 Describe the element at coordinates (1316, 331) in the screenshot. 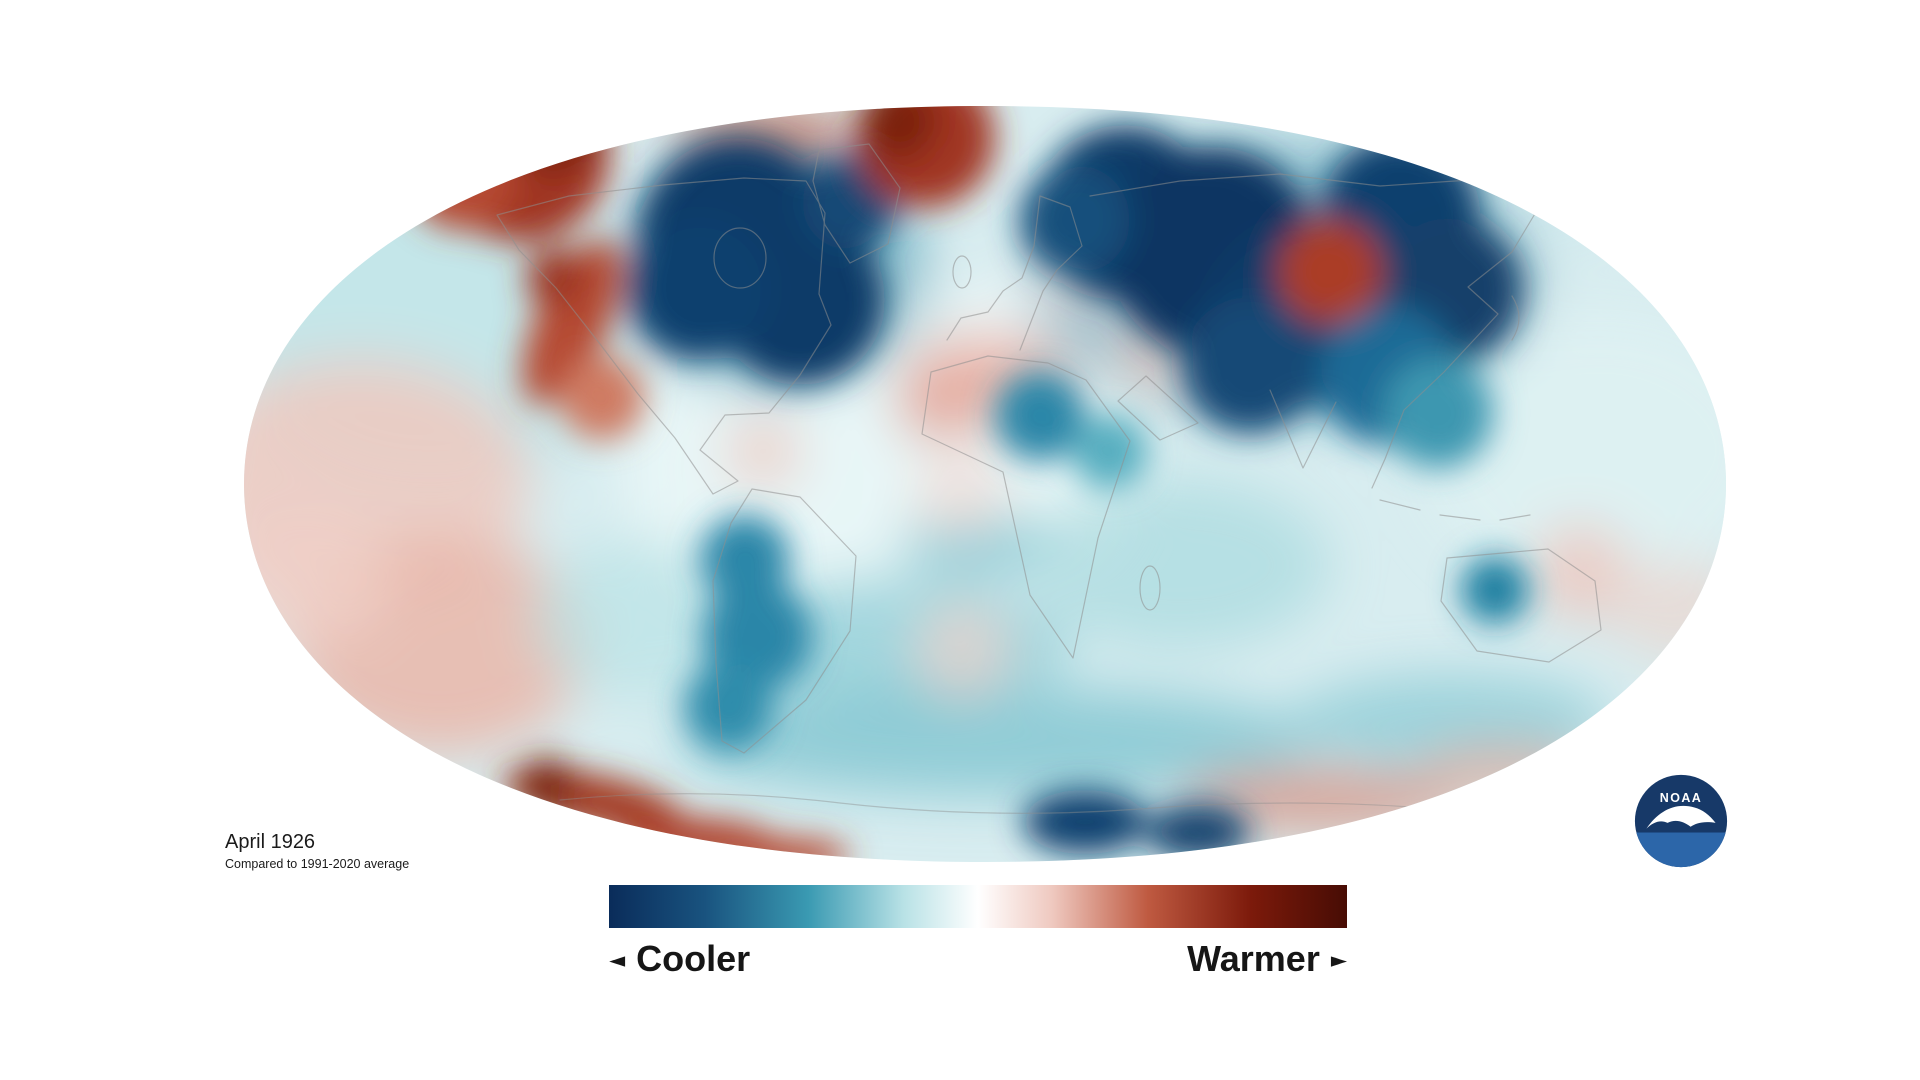

I see `coastline-asia` at that location.